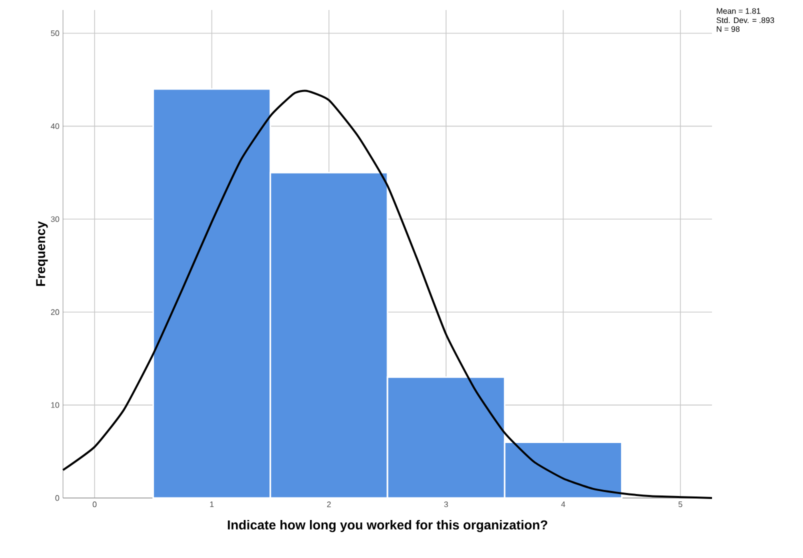 Image resolution: width=803 pixels, height=558 pixels. Describe the element at coordinates (388, 526) in the screenshot. I see `x-axis-title: Indicate how long you worked for this organization?` at that location.